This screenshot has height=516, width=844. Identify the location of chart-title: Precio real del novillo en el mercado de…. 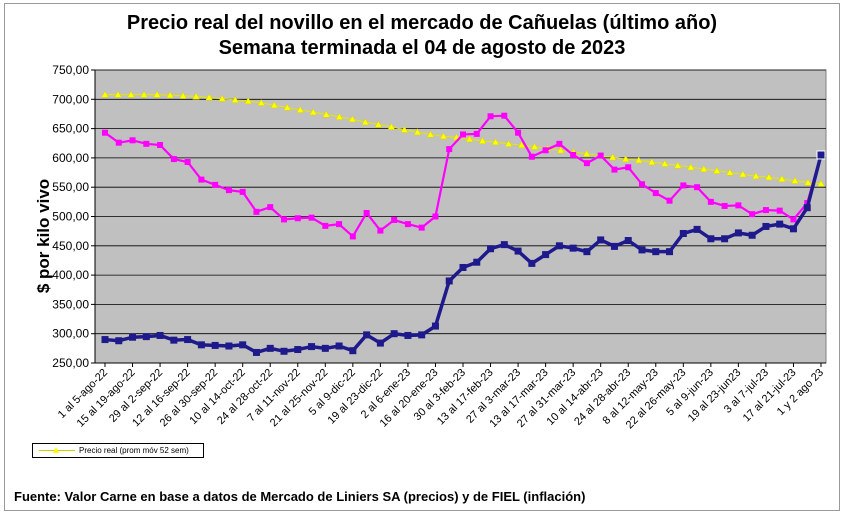
(422, 23).